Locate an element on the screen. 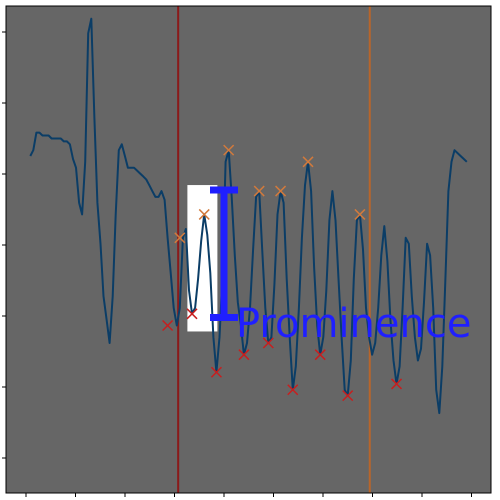 This screenshot has height=500, width=500. prominence-bar is located at coordinates (224, 253).